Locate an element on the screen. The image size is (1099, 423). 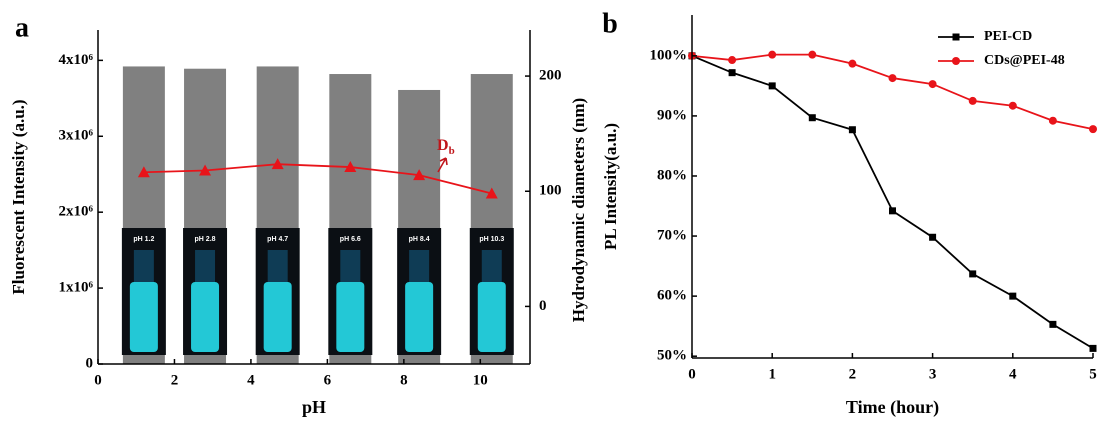
y-tick-label: 0 is located at coordinates (90, 363).